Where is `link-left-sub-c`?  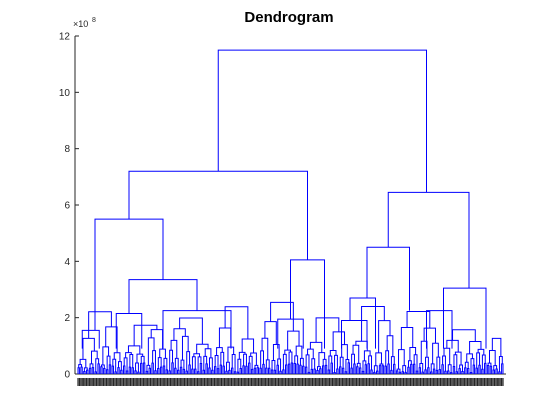 link-left-sub-c is located at coordinates (163, 296).